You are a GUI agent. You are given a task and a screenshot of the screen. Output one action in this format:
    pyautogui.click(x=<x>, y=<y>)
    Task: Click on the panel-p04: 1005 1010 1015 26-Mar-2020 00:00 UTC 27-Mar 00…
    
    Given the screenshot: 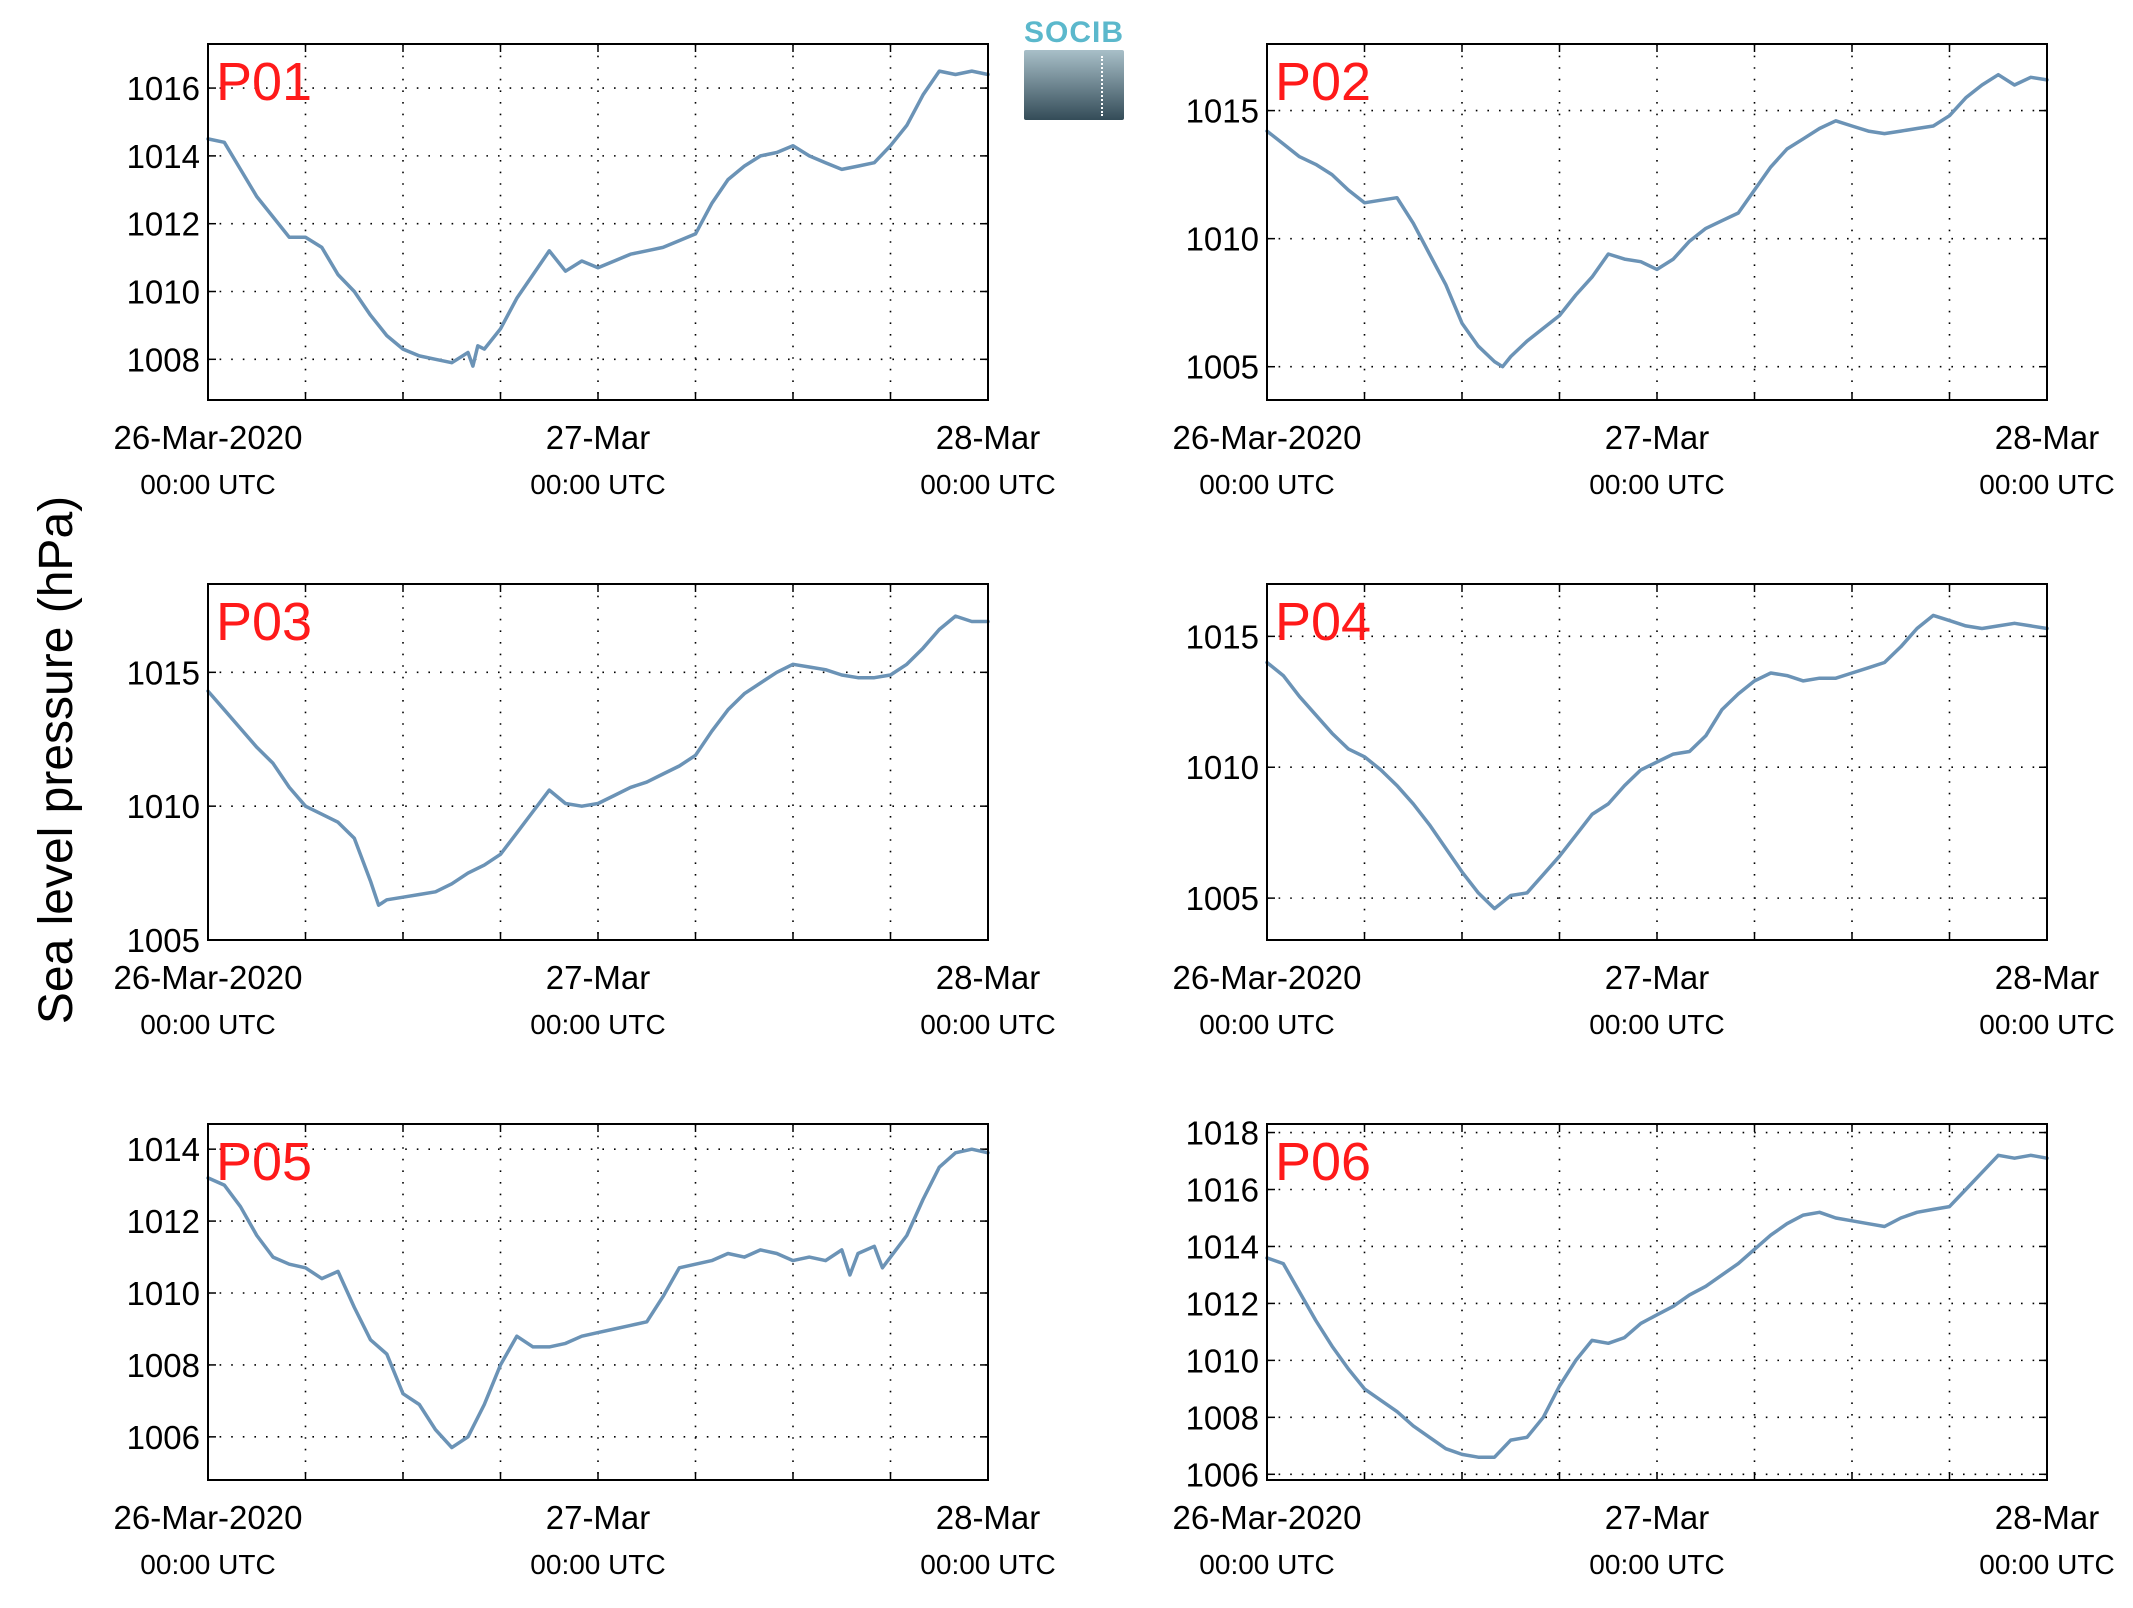 What is the action you would take?
    pyautogui.click(x=1644, y=811)
    